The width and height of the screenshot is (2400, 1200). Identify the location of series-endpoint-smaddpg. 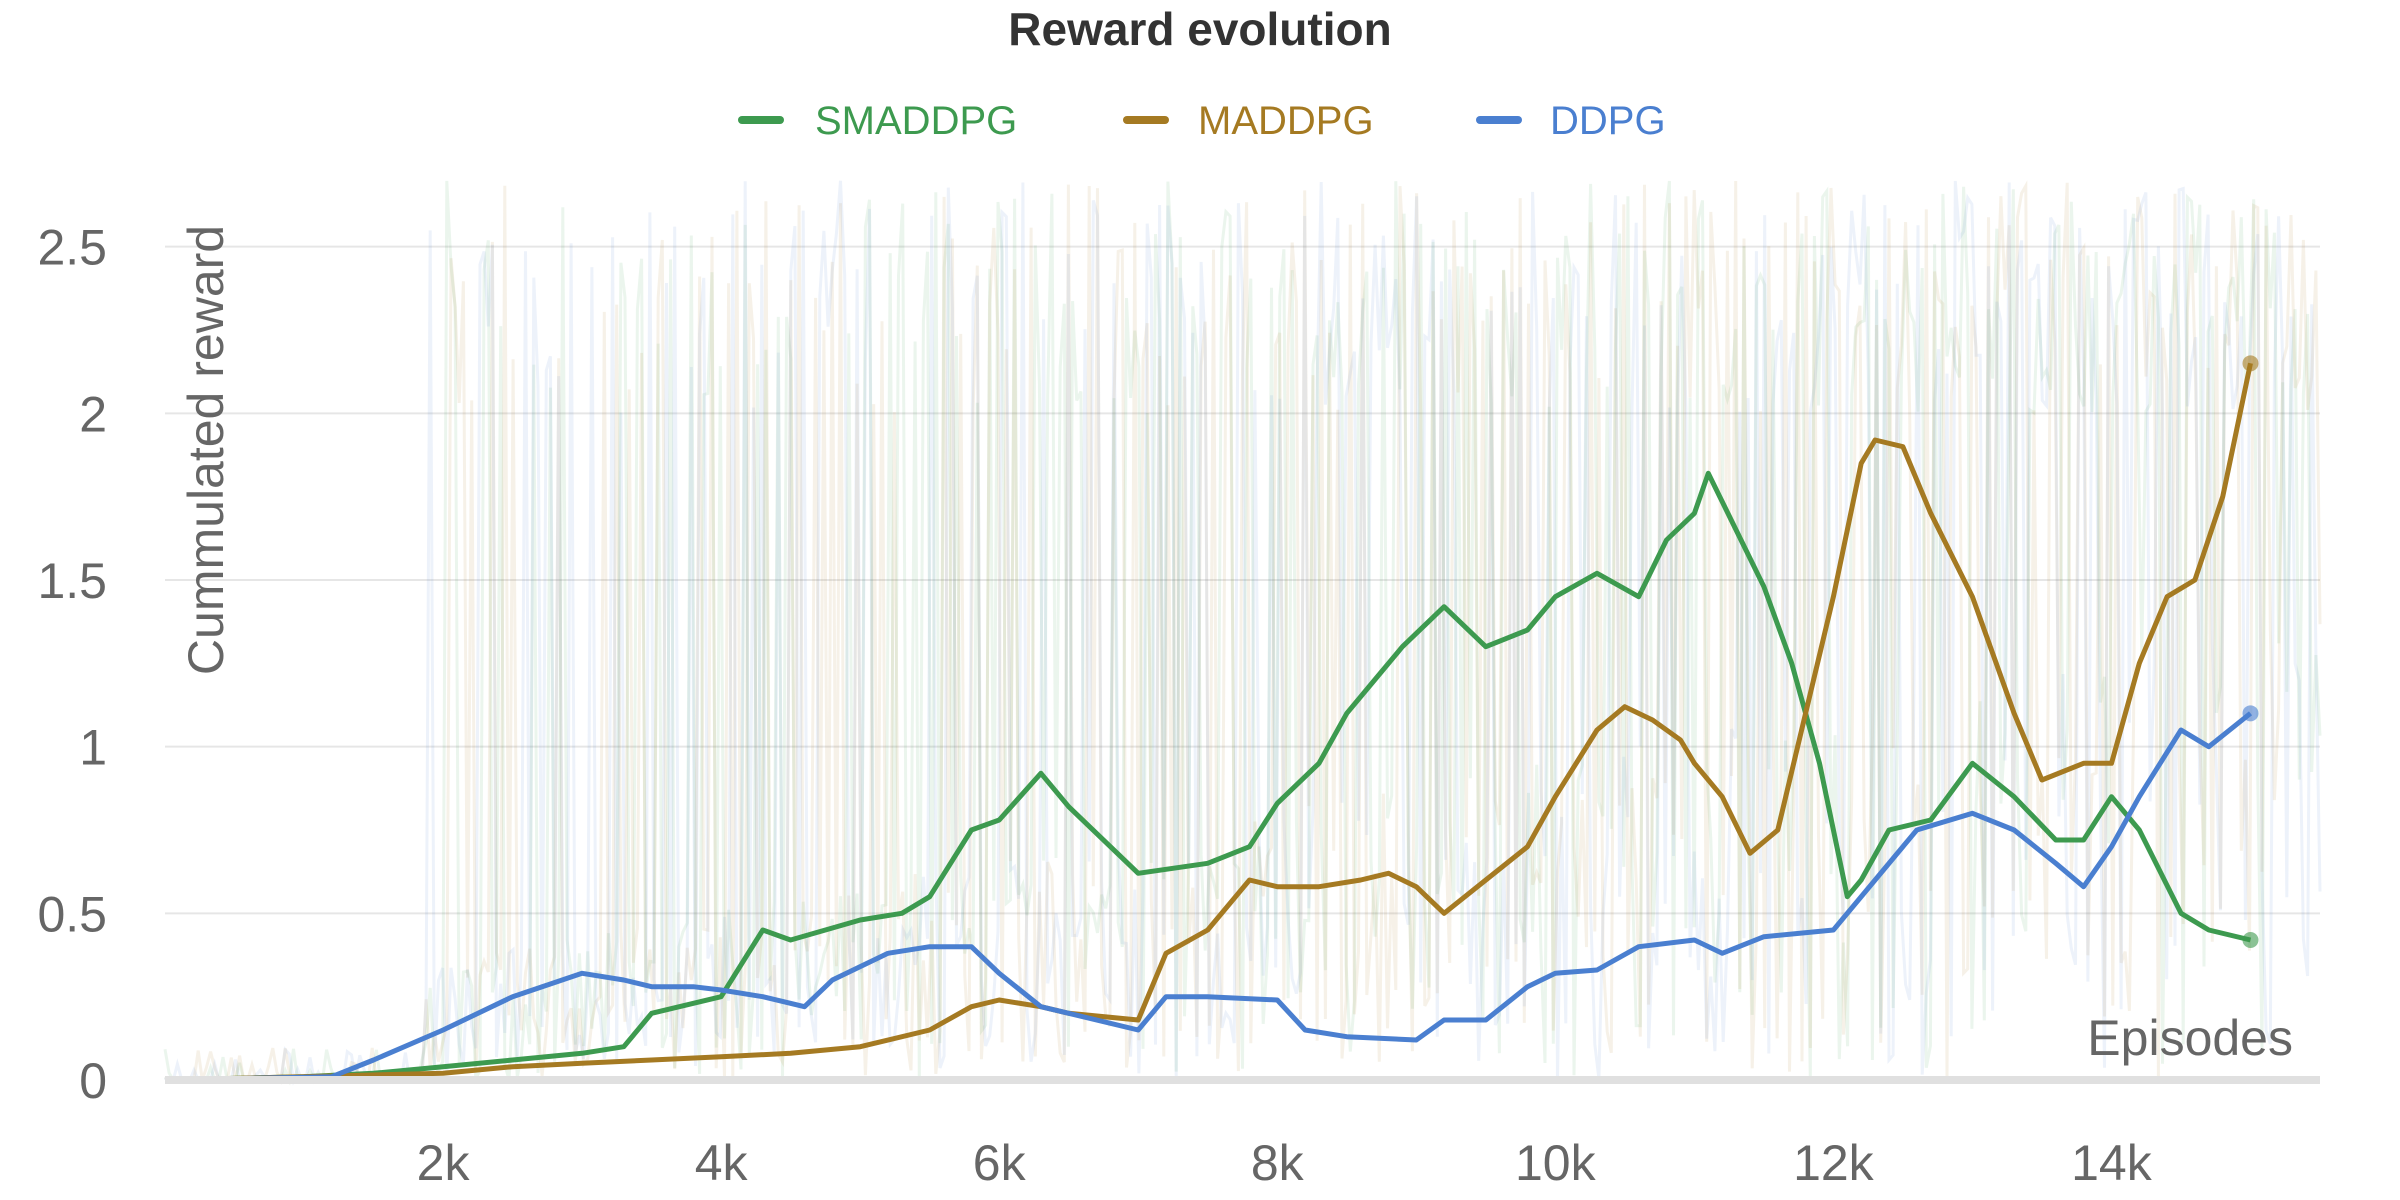
(2250, 940).